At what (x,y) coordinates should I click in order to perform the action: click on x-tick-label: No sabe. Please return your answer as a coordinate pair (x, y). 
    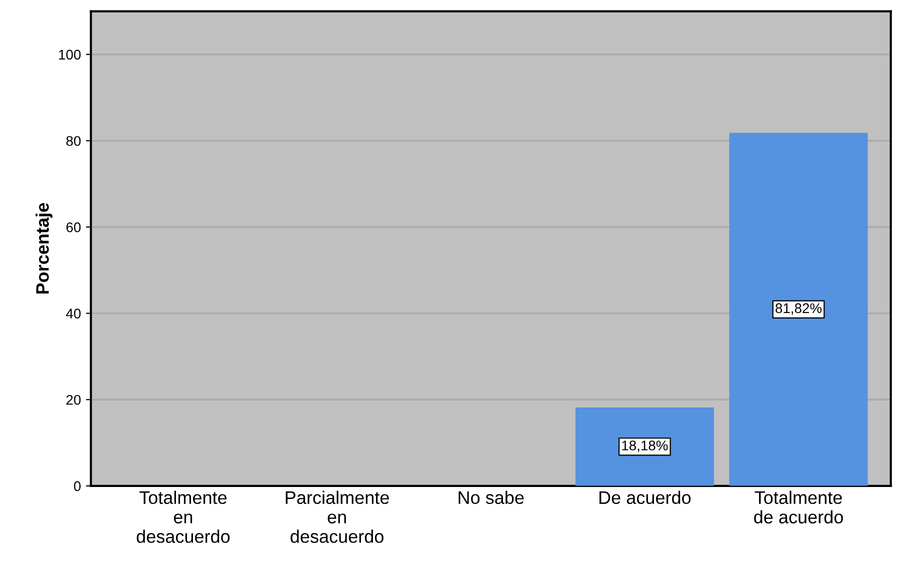
    Looking at the image, I should click on (491, 497).